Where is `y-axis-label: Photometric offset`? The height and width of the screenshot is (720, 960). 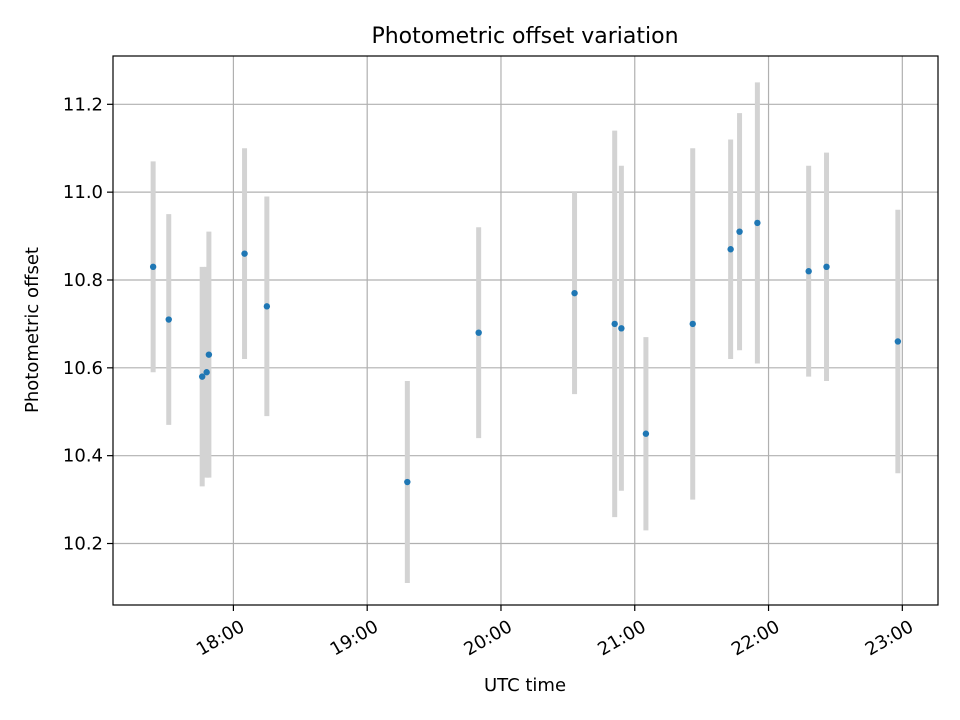
y-axis-label: Photometric offset is located at coordinates (32, 330).